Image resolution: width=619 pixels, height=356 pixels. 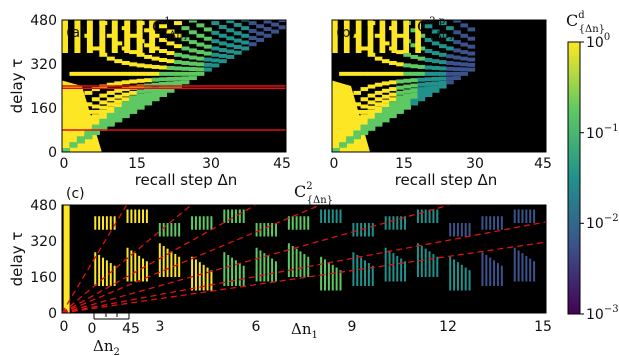 I want to click on panel-a-label: (a), so click(x=76, y=33).